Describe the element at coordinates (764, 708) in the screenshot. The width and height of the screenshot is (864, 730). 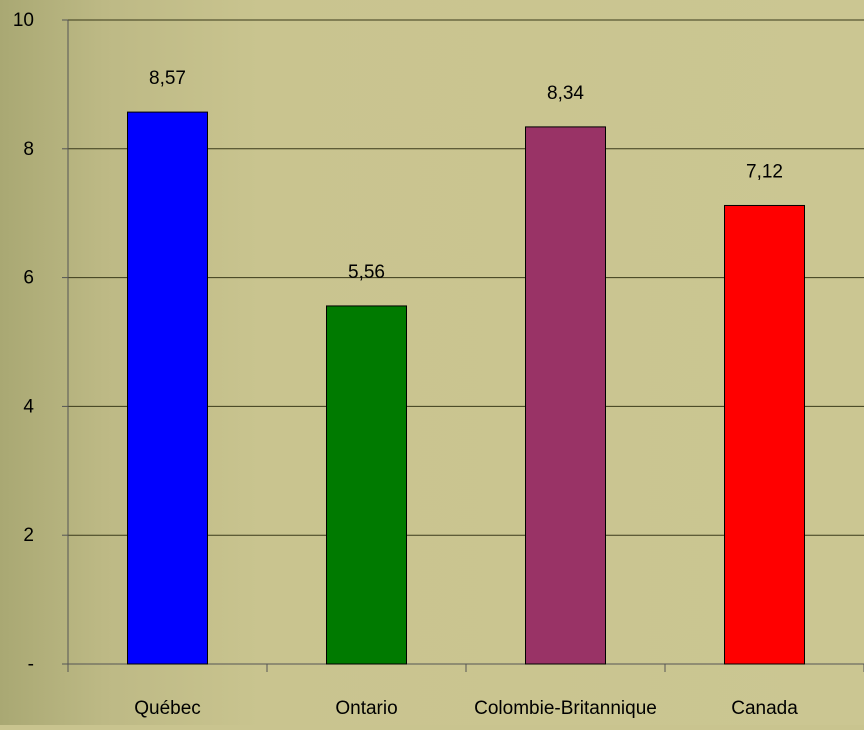
I see `x-tick-label: Canada` at that location.